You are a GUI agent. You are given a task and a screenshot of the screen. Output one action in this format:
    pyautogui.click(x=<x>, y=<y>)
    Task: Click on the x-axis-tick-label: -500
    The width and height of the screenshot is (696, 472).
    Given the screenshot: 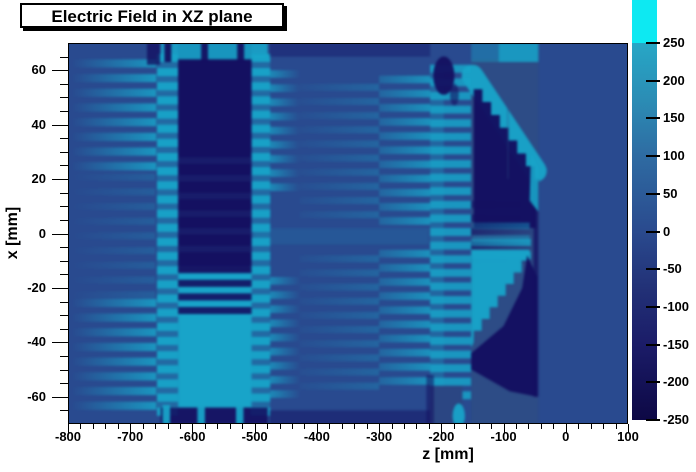 What is the action you would take?
    pyautogui.click(x=254, y=436)
    